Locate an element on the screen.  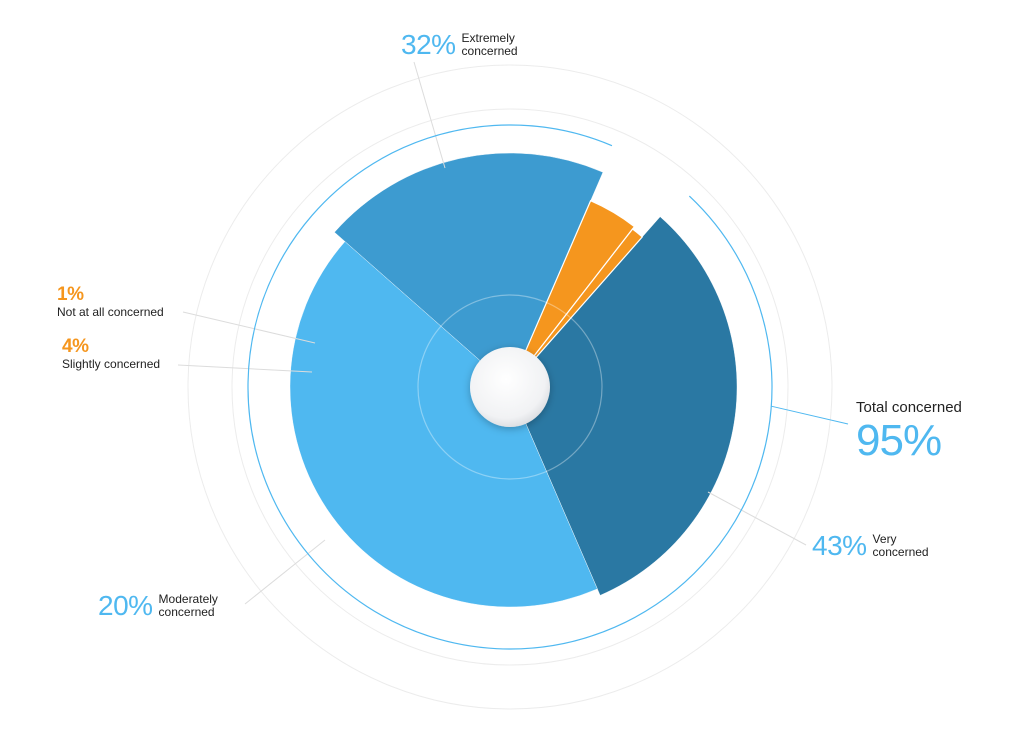
leader-moderately is located at coordinates (285, 572).